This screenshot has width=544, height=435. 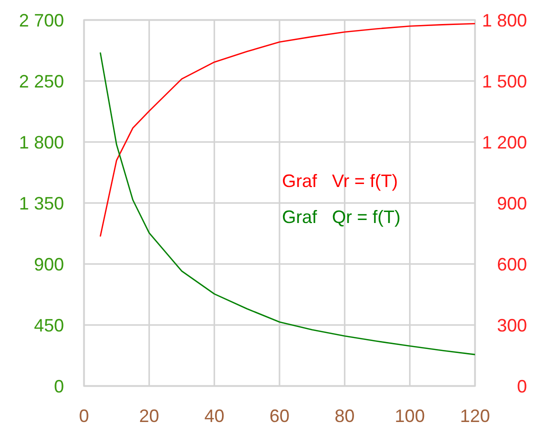 What do you see at coordinates (344, 416) in the screenshot?
I see `x-tick-label: 80` at bounding box center [344, 416].